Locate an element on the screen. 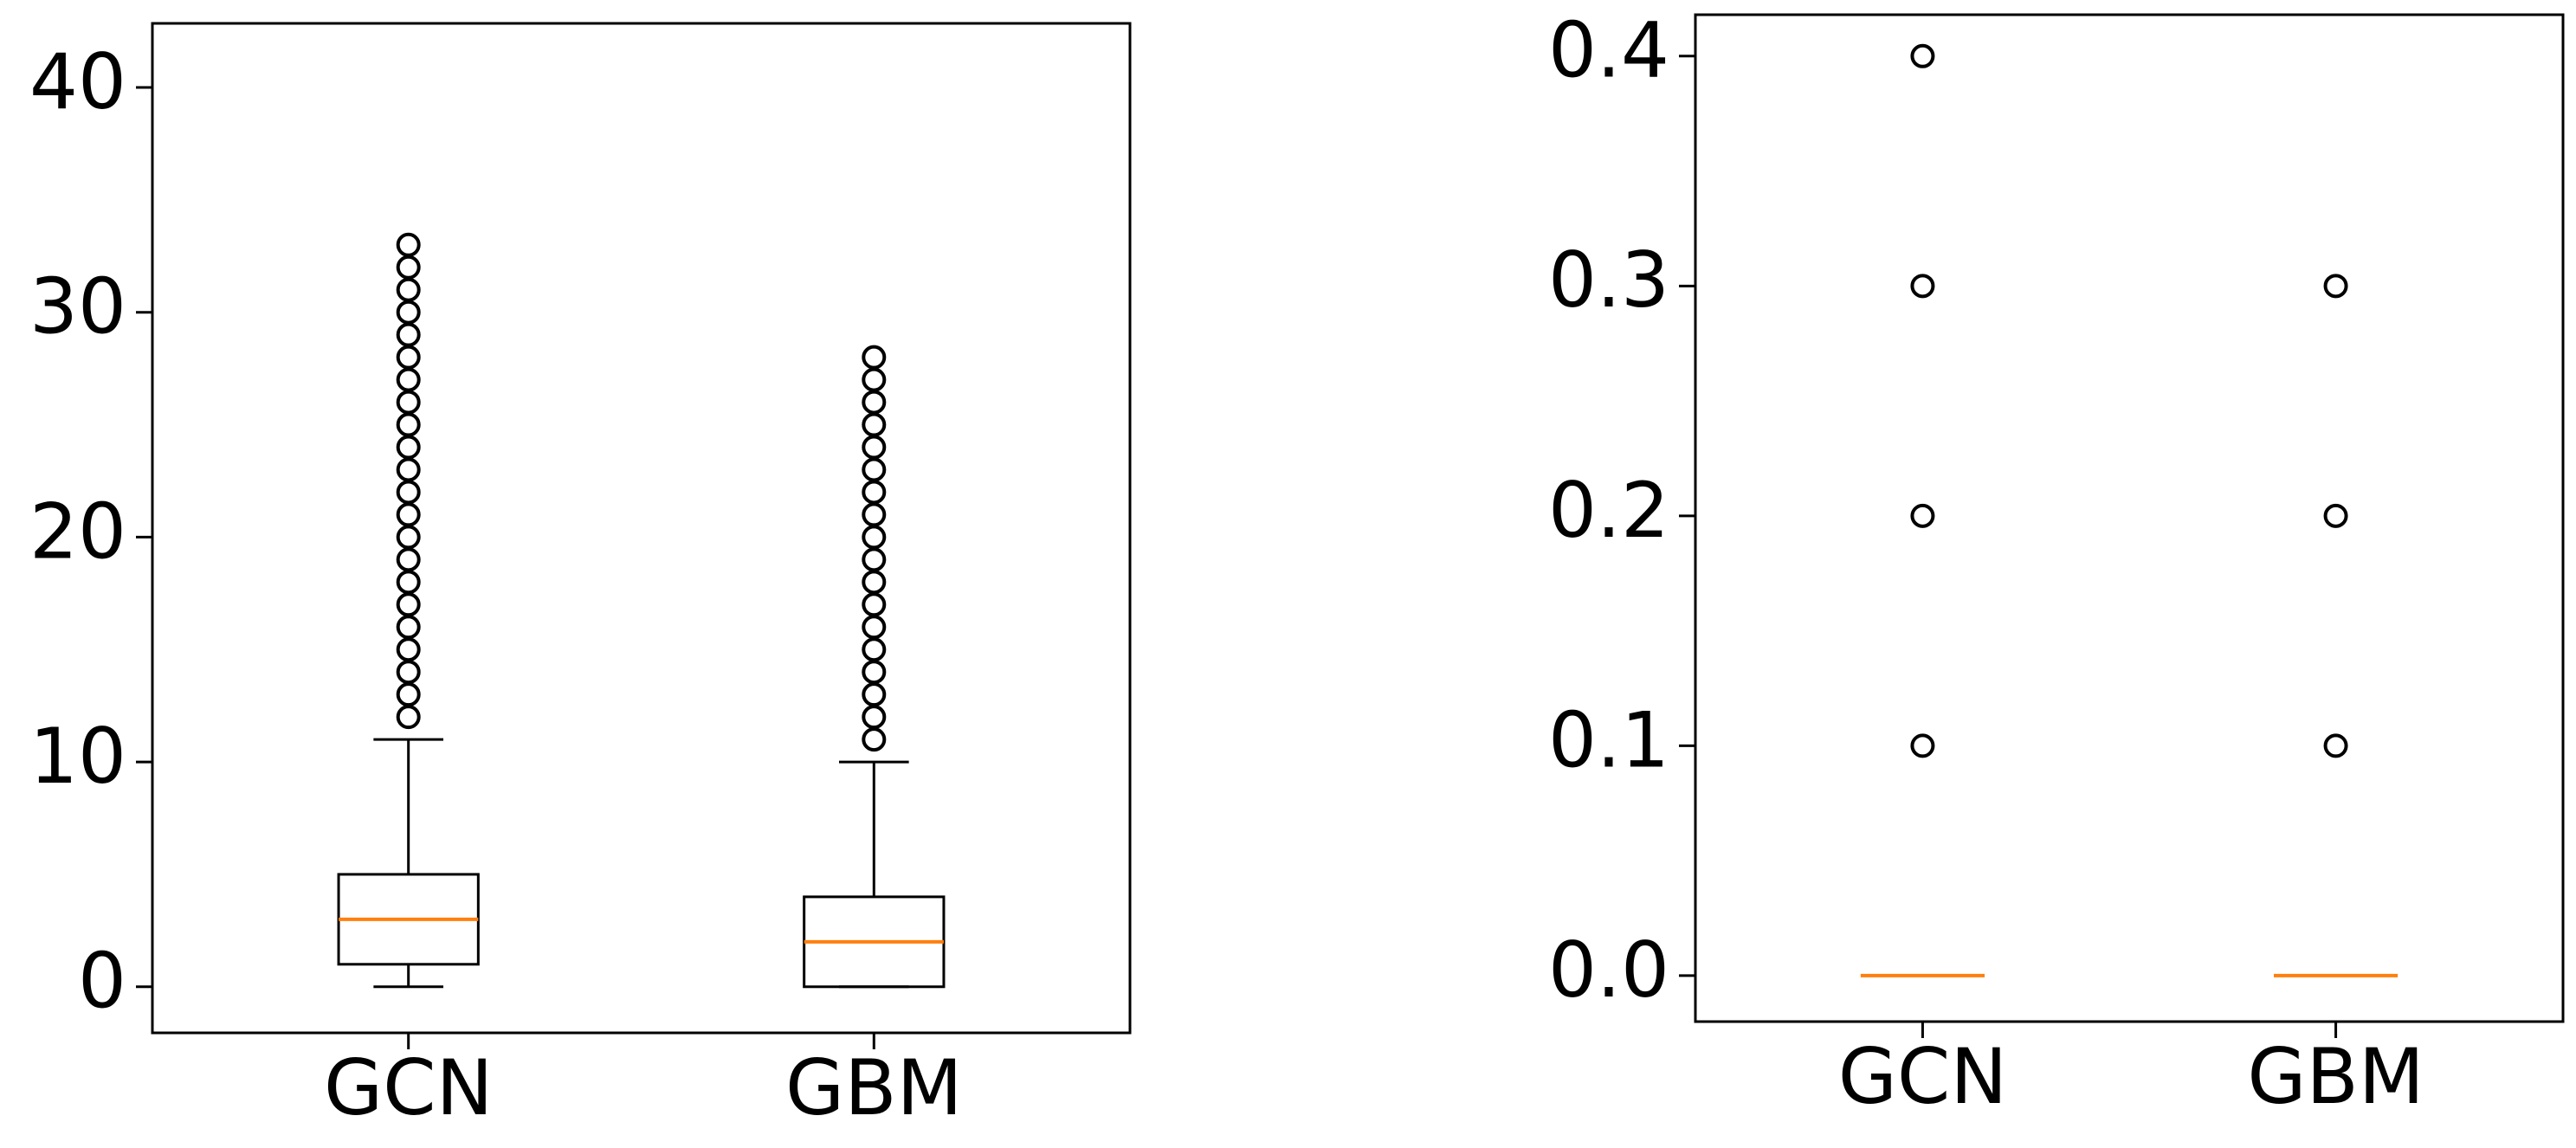 The height and width of the screenshot is (1148, 2576). y-tick-label: 0.2 is located at coordinates (1609, 510).